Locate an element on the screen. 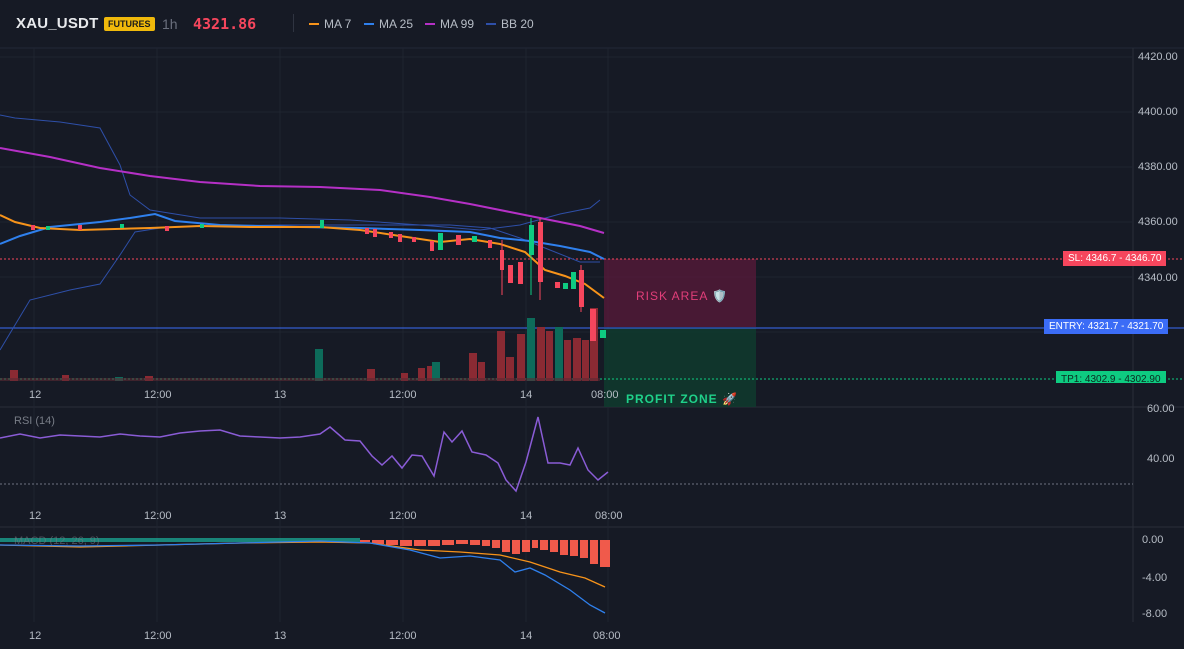  header-divider is located at coordinates (293, 23).